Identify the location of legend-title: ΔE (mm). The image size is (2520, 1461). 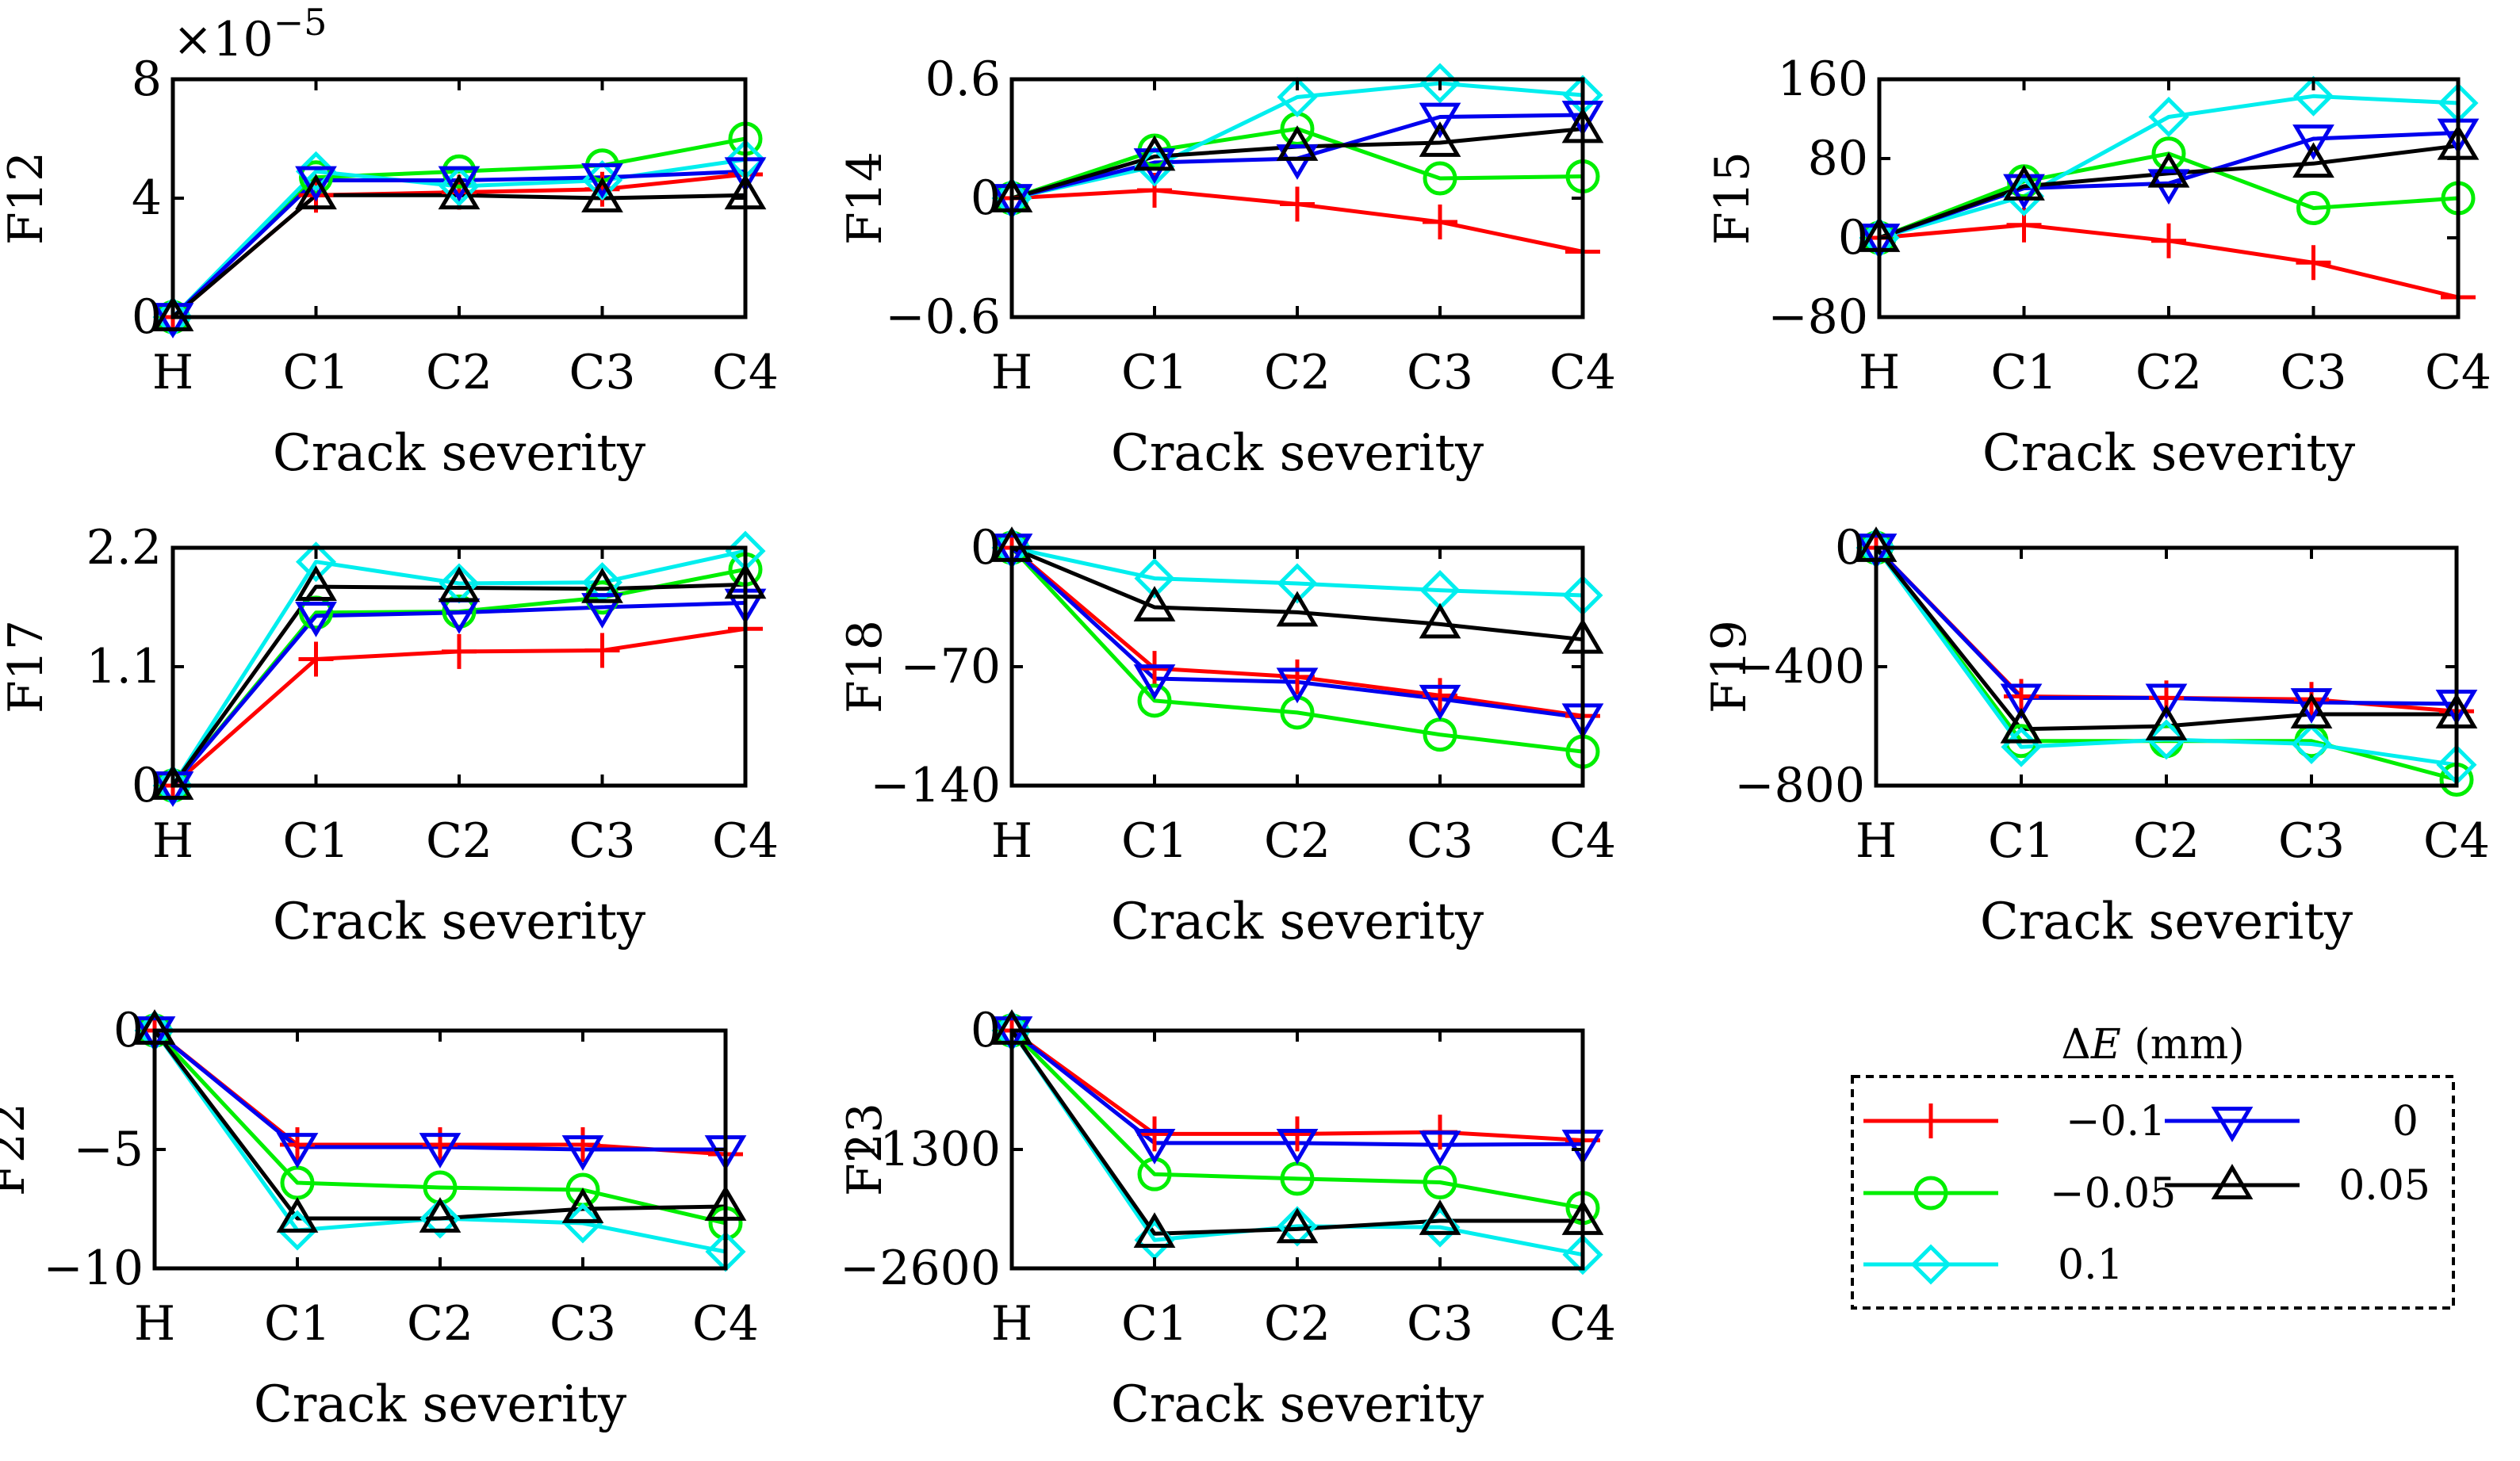
(2152, 1045).